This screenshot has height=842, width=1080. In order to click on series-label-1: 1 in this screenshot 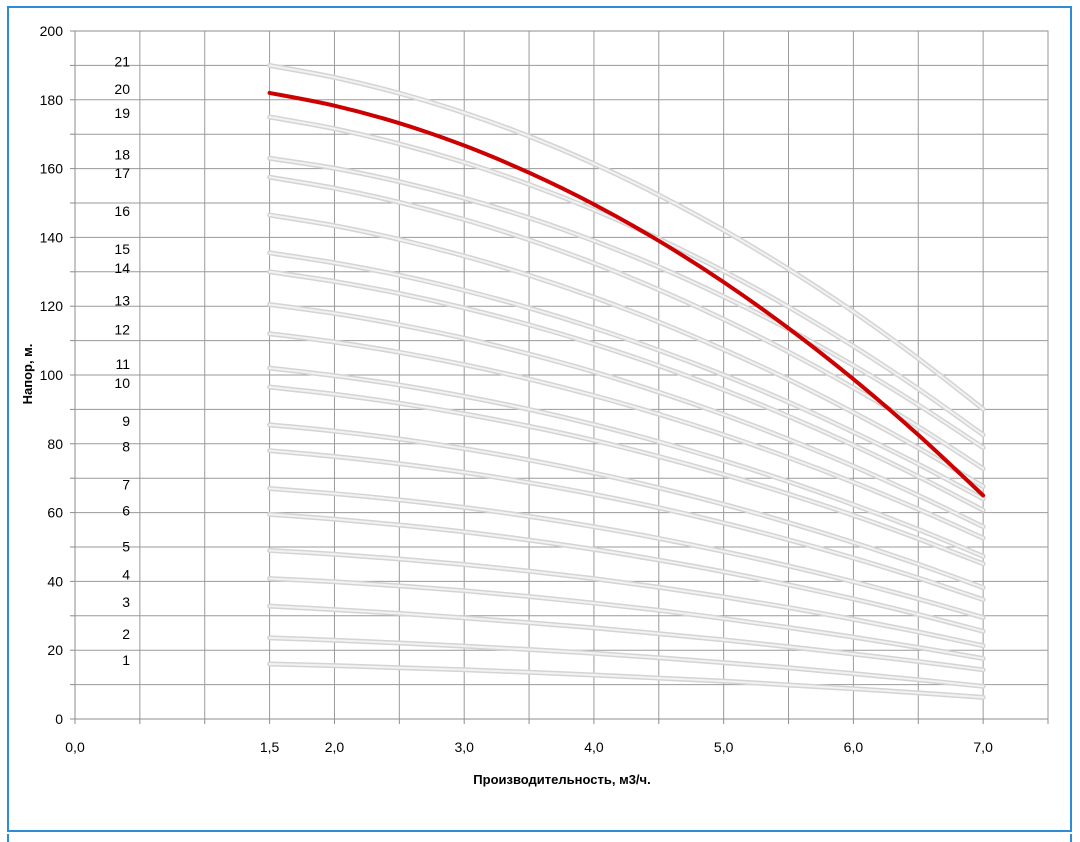, I will do `click(126, 660)`.